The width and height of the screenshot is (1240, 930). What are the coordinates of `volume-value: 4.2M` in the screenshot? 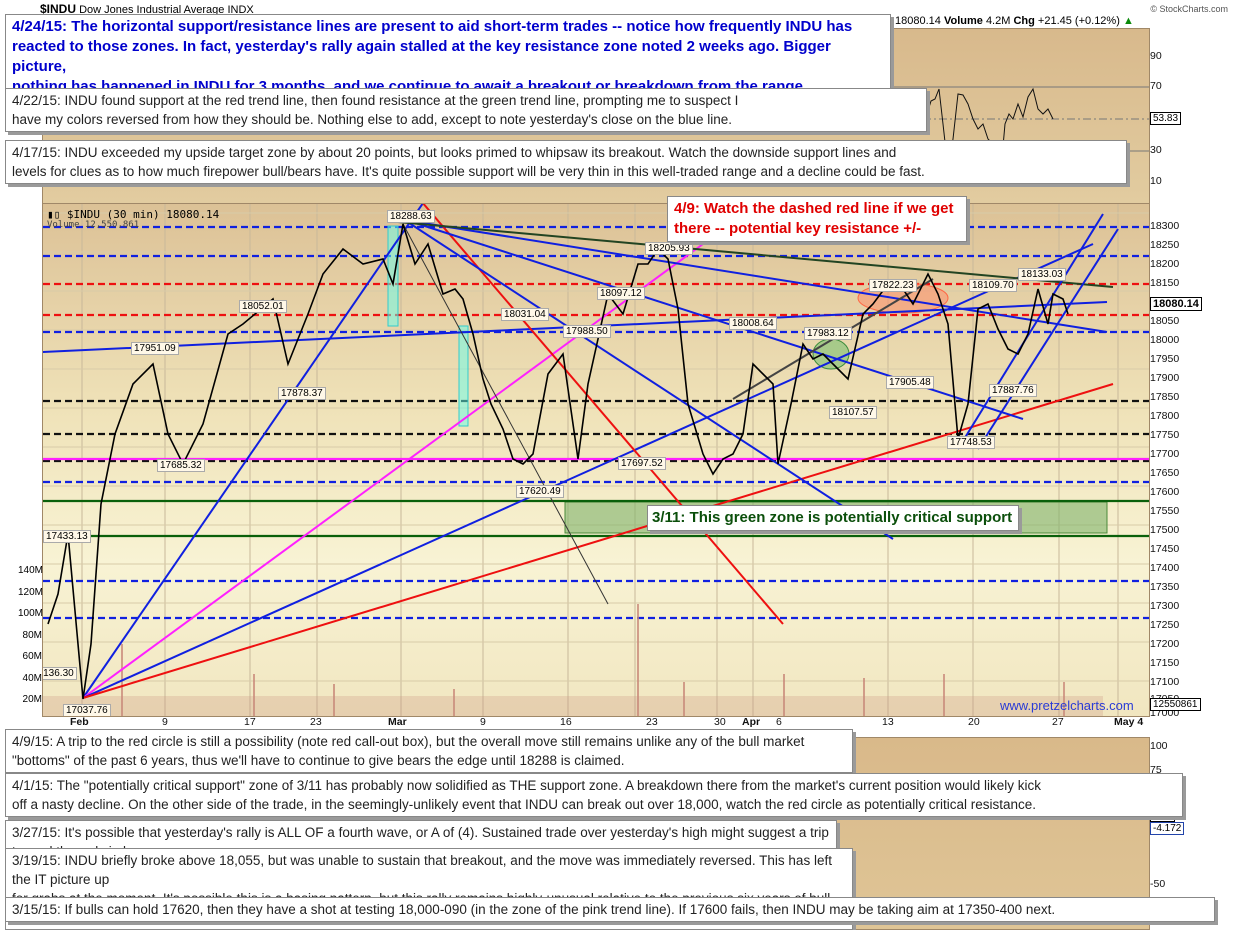 It's located at (998, 21).